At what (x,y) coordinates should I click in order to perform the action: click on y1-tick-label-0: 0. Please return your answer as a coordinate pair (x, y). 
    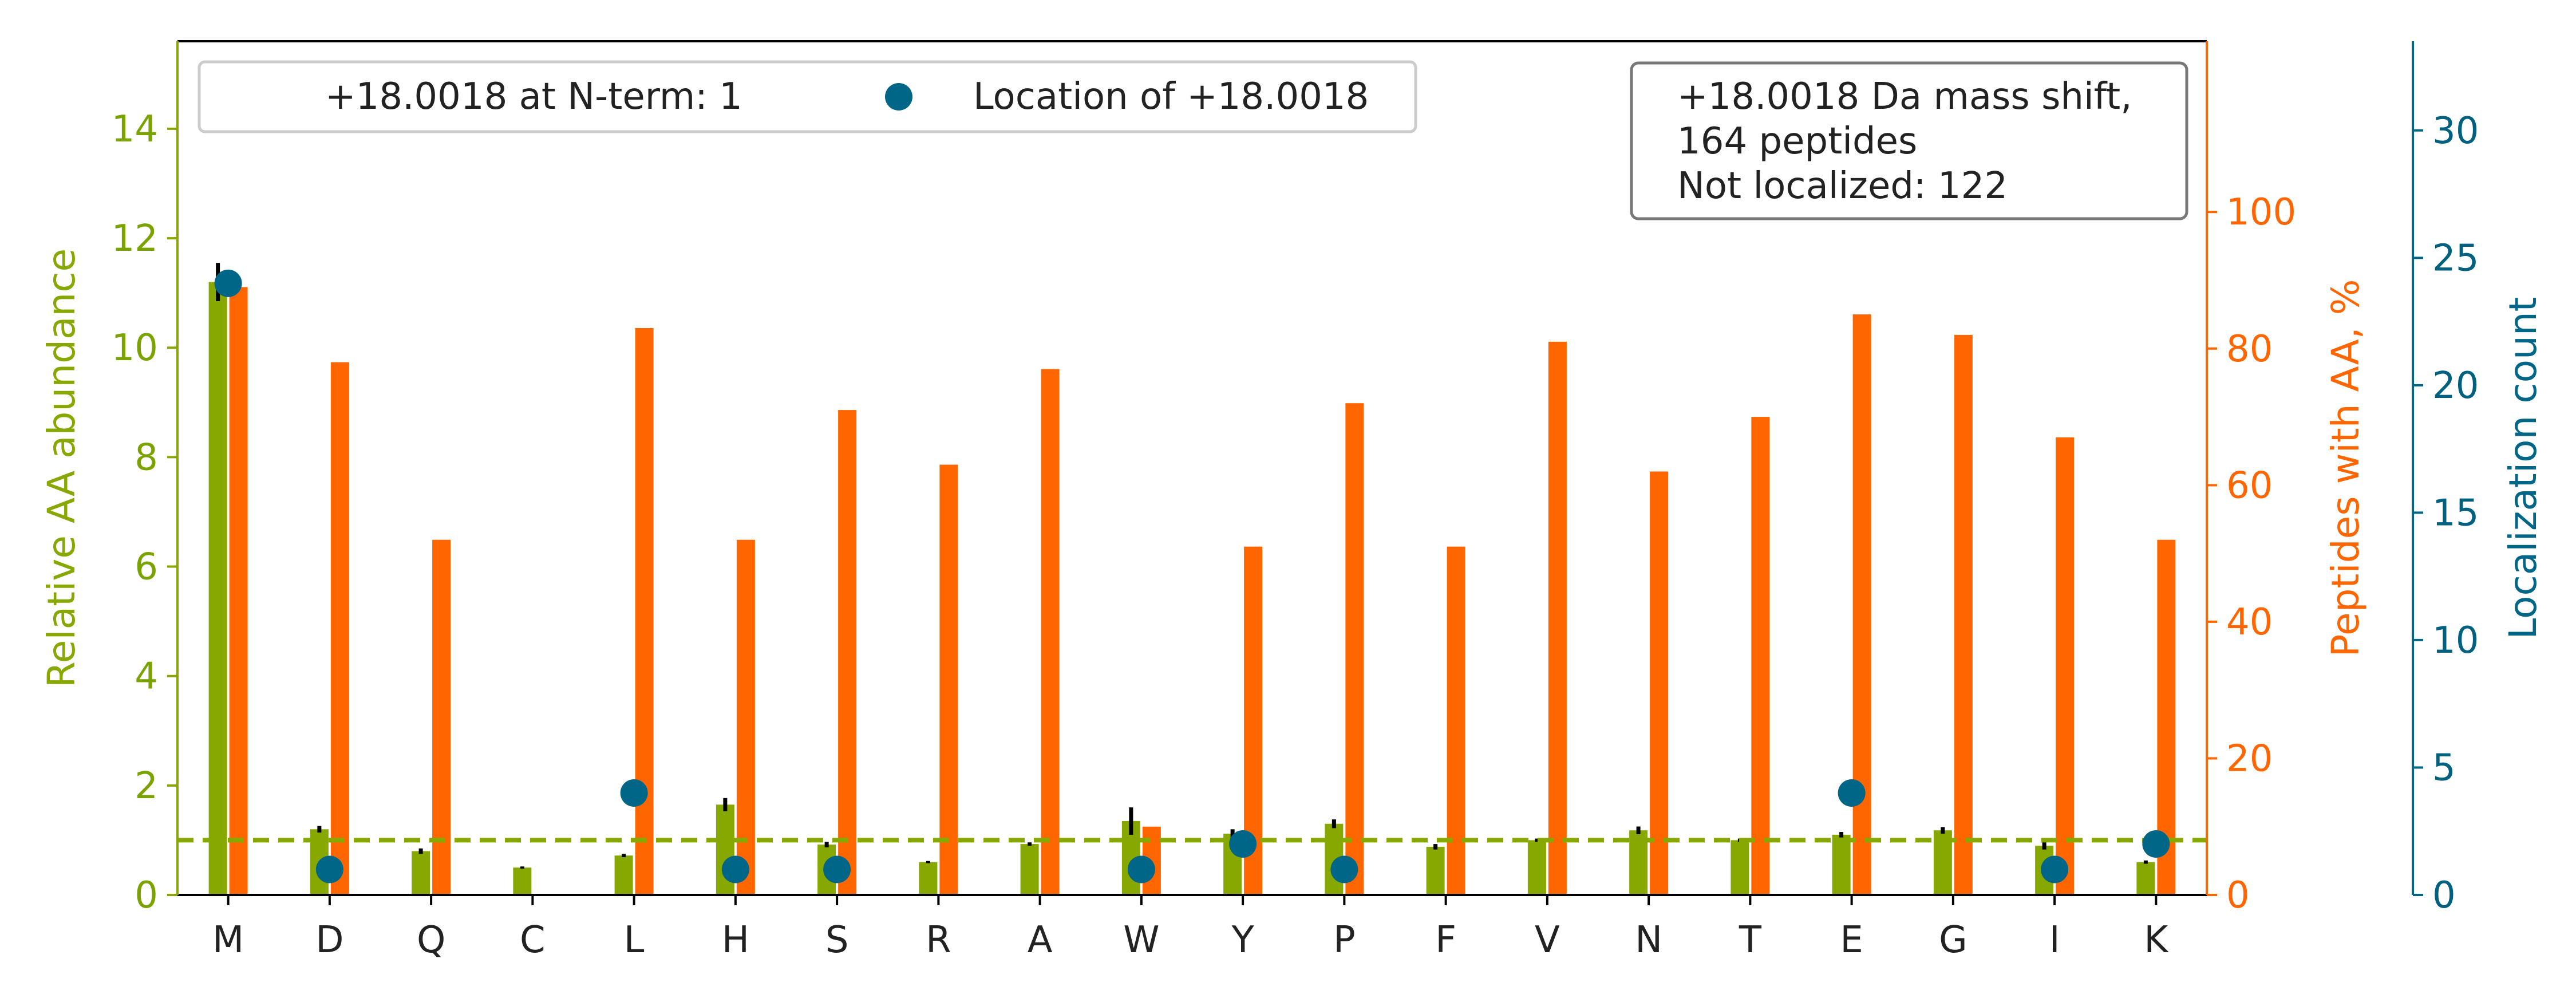
    Looking at the image, I should click on (146, 895).